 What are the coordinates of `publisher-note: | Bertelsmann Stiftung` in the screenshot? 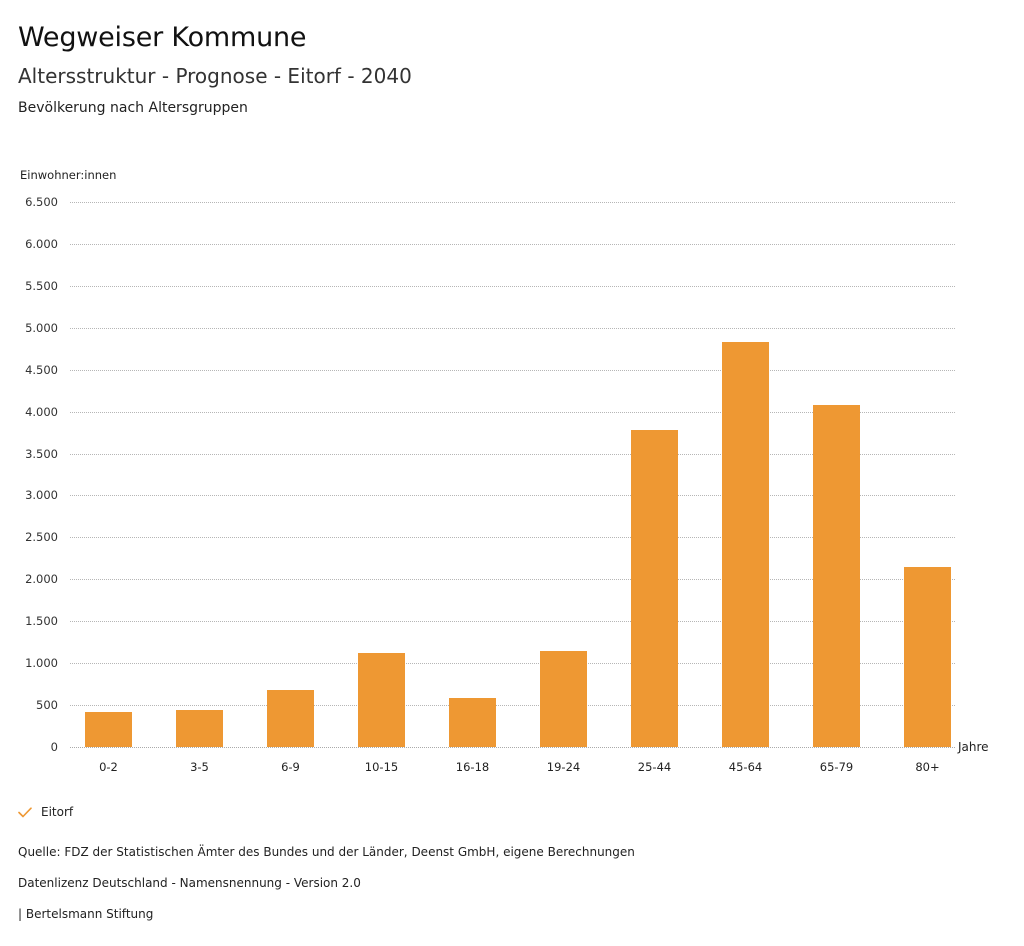 It's located at (86, 914).